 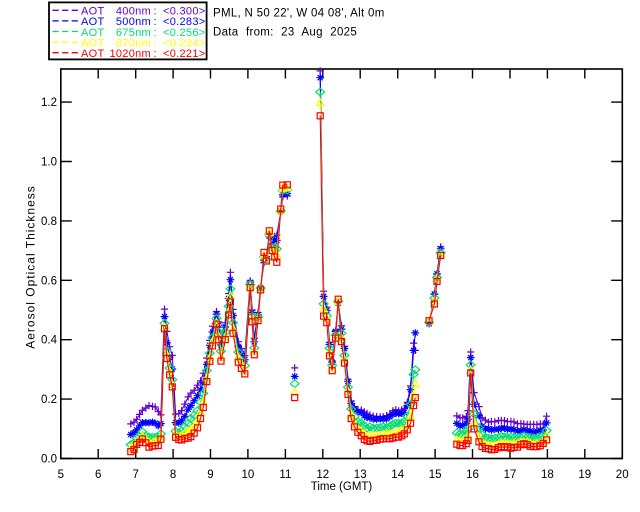 What do you see at coordinates (184, 12) in the screenshot?
I see `svg-text: <0.300>` at bounding box center [184, 12].